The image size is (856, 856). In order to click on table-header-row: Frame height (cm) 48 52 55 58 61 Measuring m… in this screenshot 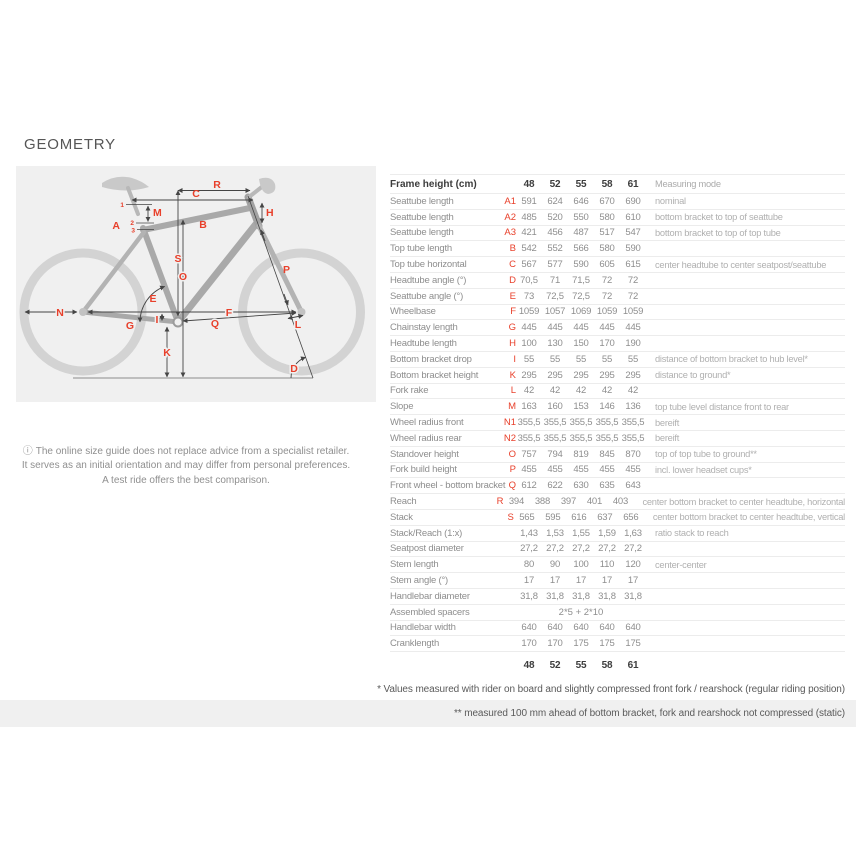, I will do `click(617, 184)`.